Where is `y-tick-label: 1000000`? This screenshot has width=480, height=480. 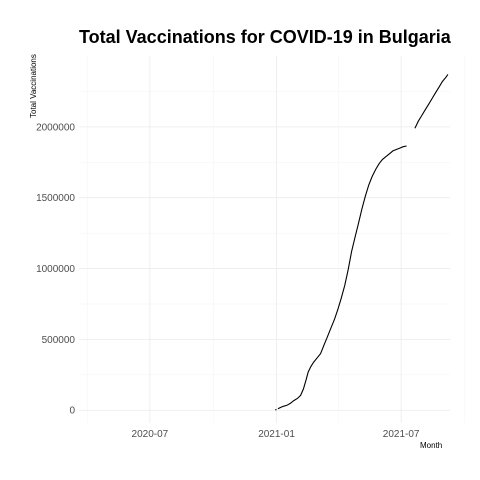 y-tick-label: 1000000 is located at coordinates (55, 269).